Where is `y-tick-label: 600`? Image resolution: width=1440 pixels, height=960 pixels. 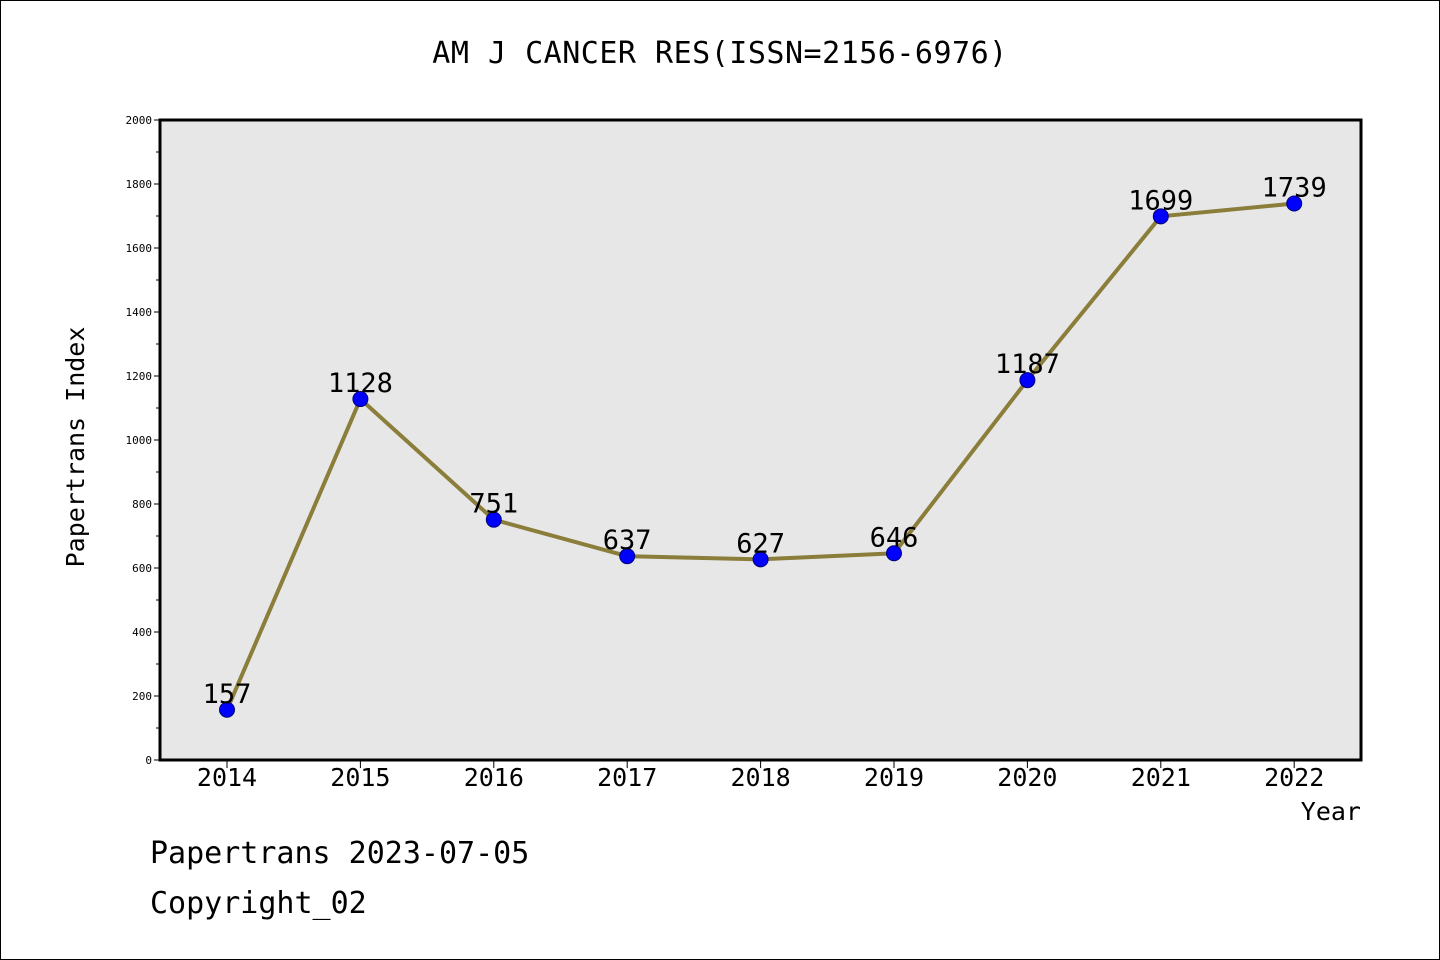
y-tick-label: 600 is located at coordinates (142, 568).